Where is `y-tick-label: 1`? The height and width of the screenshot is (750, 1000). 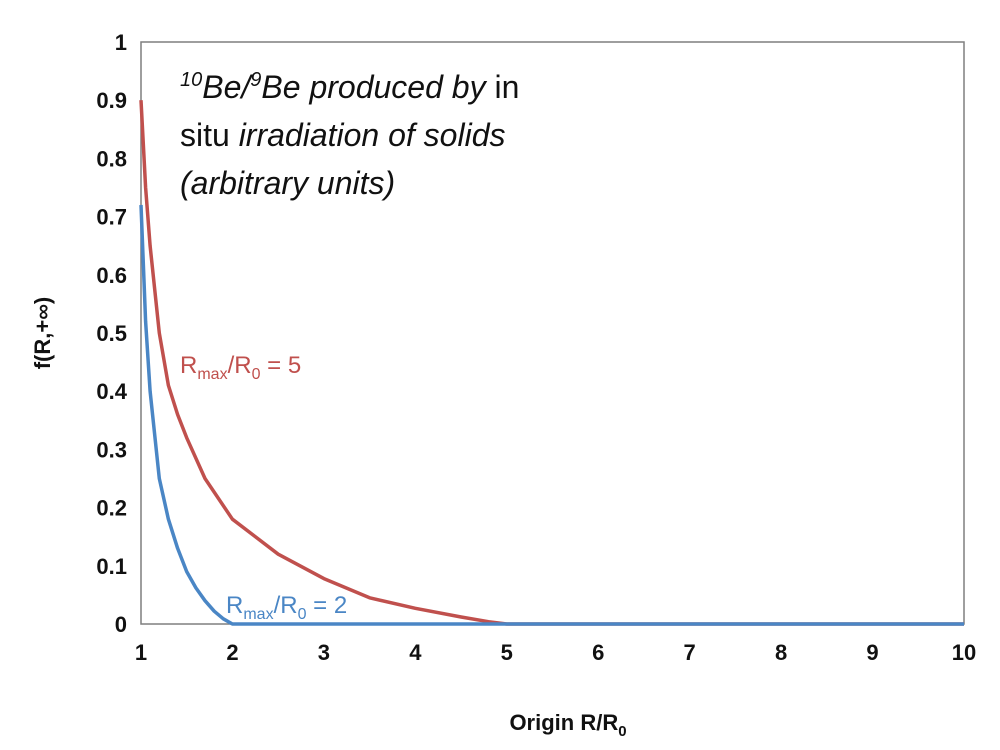 y-tick-label: 1 is located at coordinates (121, 42).